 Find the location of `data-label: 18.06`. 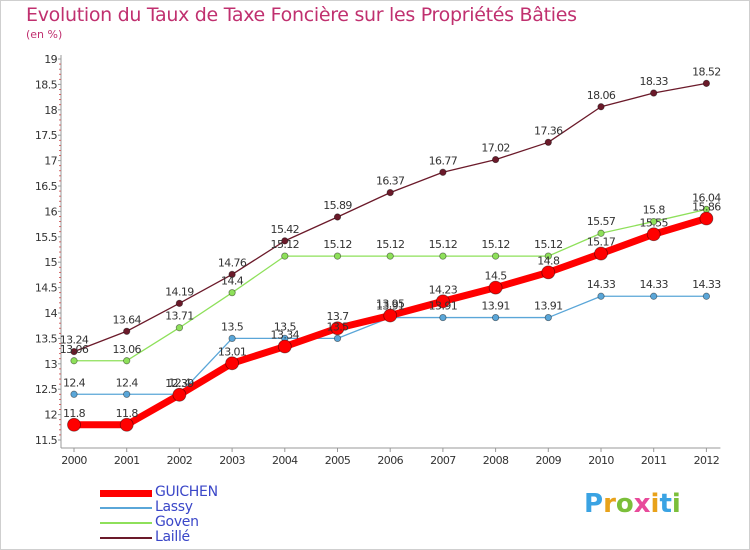

data-label: 18.06 is located at coordinates (601, 95).